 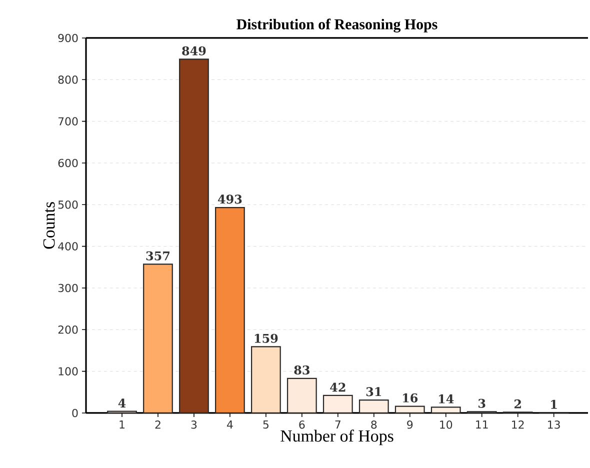 What do you see at coordinates (68, 288) in the screenshot?
I see `y-tick-label: 300` at bounding box center [68, 288].